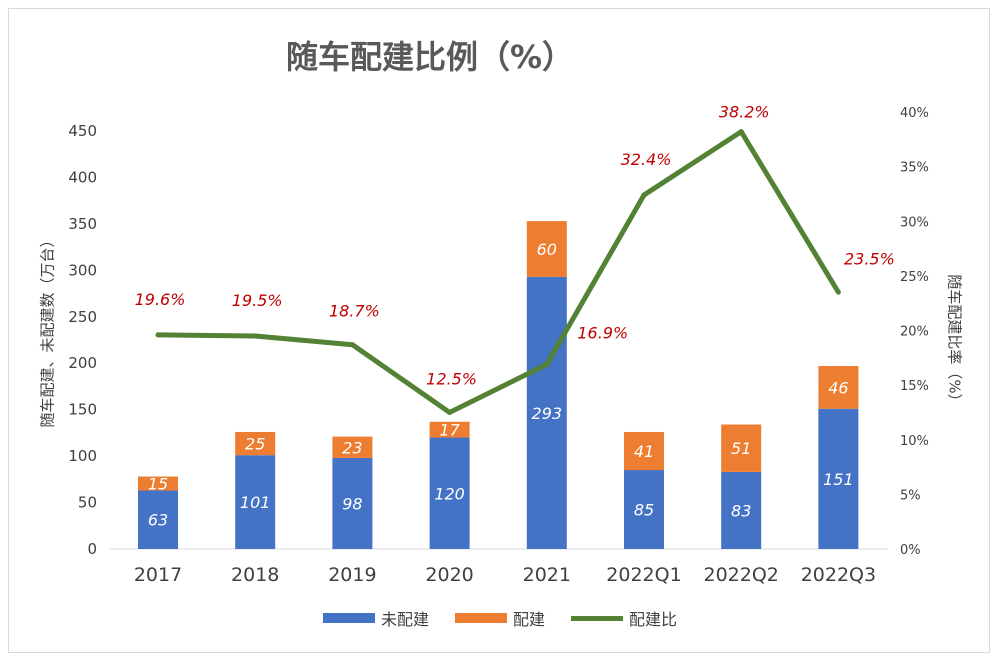 This screenshot has width=1000, height=663. I want to click on x-tick-label: 2018, so click(255, 575).